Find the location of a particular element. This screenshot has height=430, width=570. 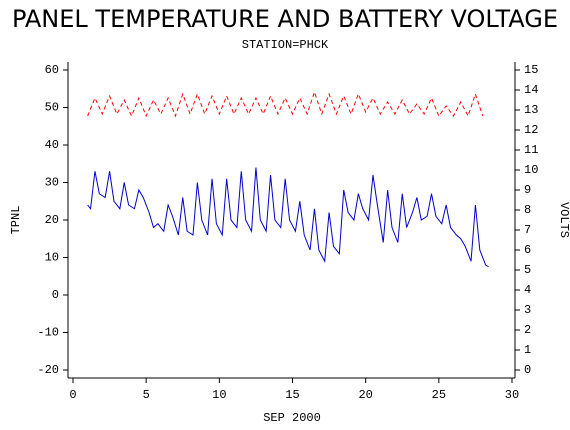

y2-tick-label: 4 is located at coordinates (527, 290).